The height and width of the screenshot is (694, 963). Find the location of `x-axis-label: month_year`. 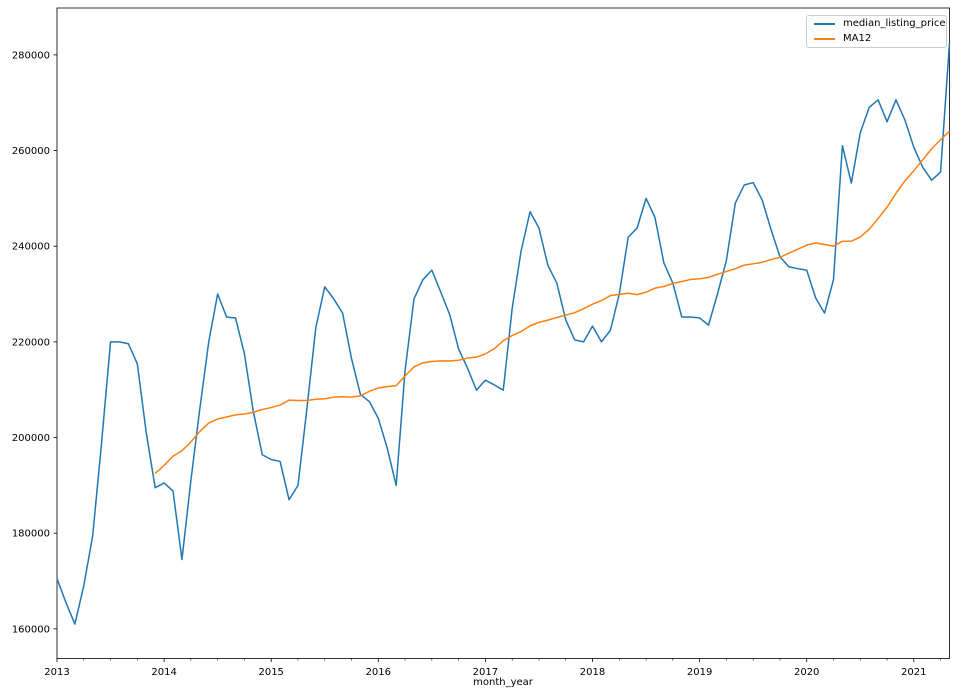

x-axis-label: month_year is located at coordinates (503, 682).